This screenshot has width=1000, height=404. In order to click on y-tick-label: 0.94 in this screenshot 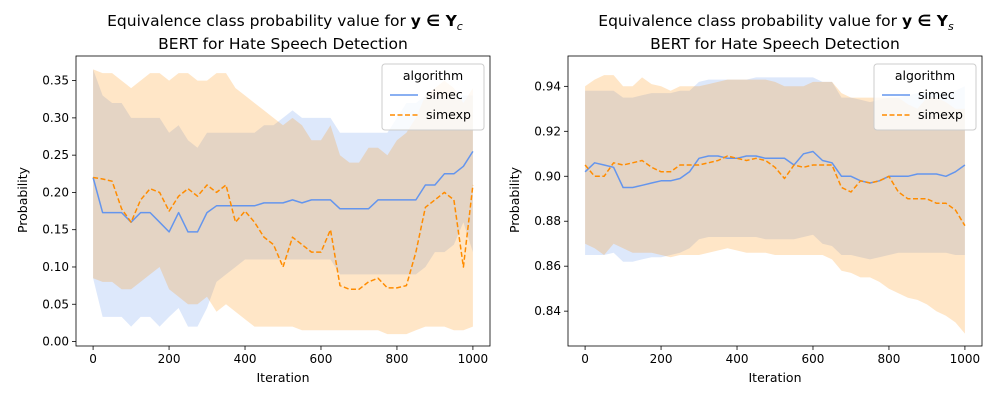, I will do `click(547, 86)`.